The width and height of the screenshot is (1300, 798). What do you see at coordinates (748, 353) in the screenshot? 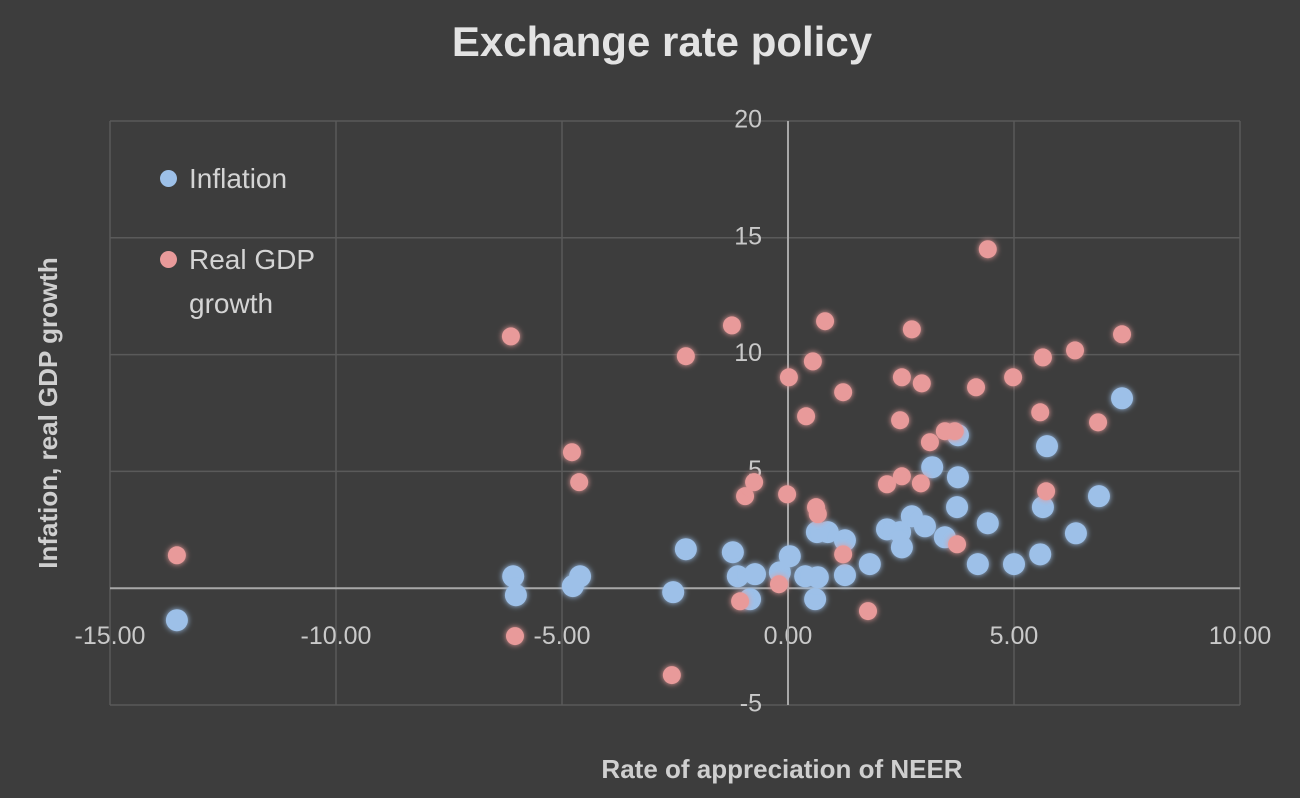
I see `y-tick-label: 10` at bounding box center [748, 353].